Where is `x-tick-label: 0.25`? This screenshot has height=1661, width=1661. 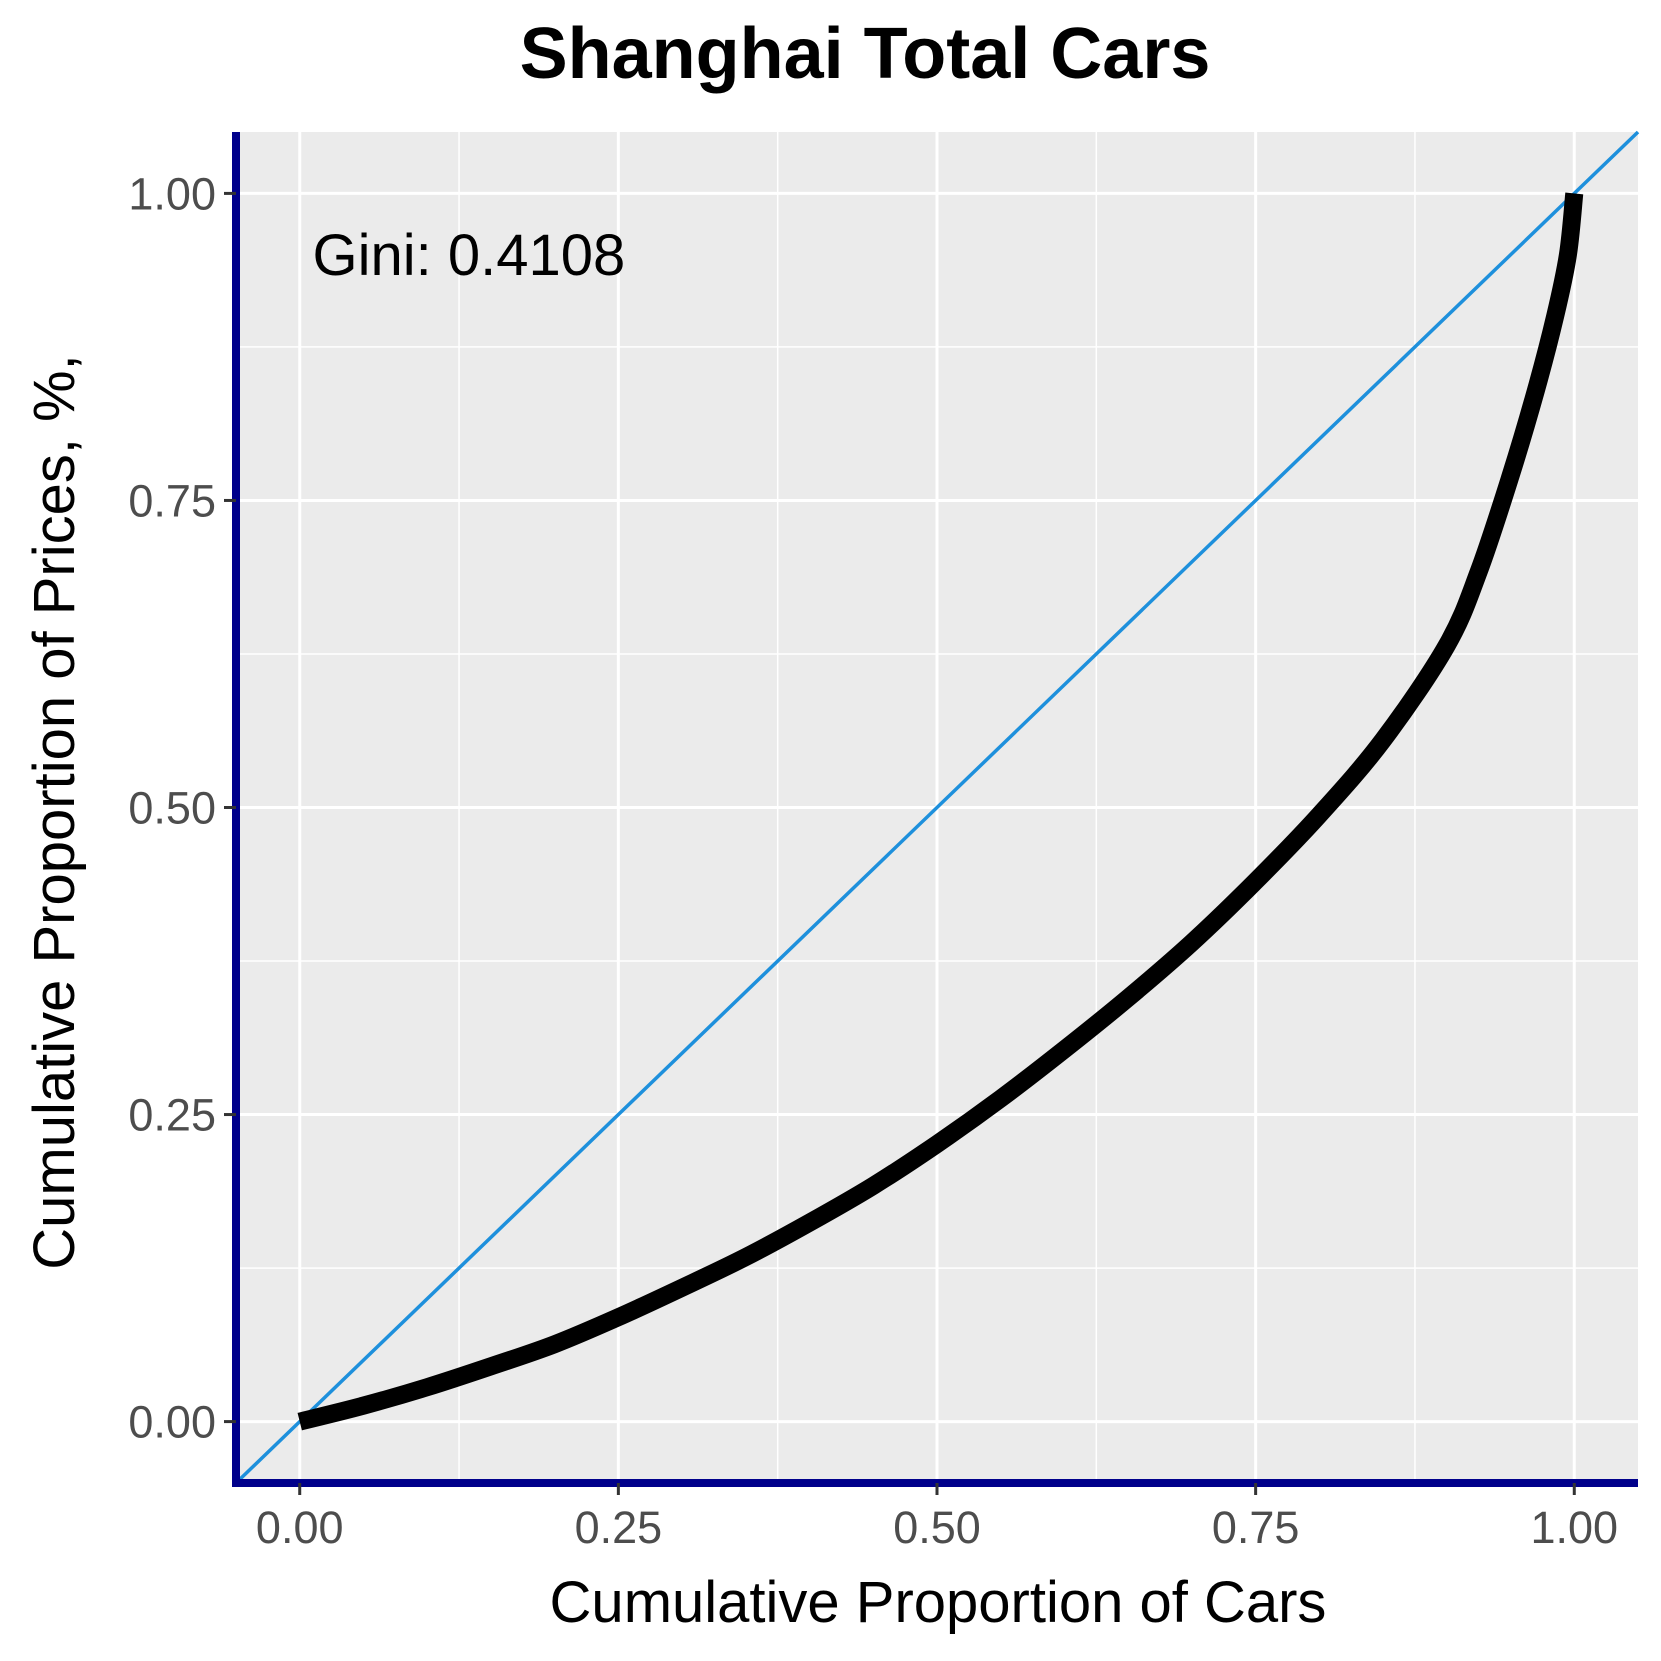
x-tick-label: 0.25 is located at coordinates (619, 1527).